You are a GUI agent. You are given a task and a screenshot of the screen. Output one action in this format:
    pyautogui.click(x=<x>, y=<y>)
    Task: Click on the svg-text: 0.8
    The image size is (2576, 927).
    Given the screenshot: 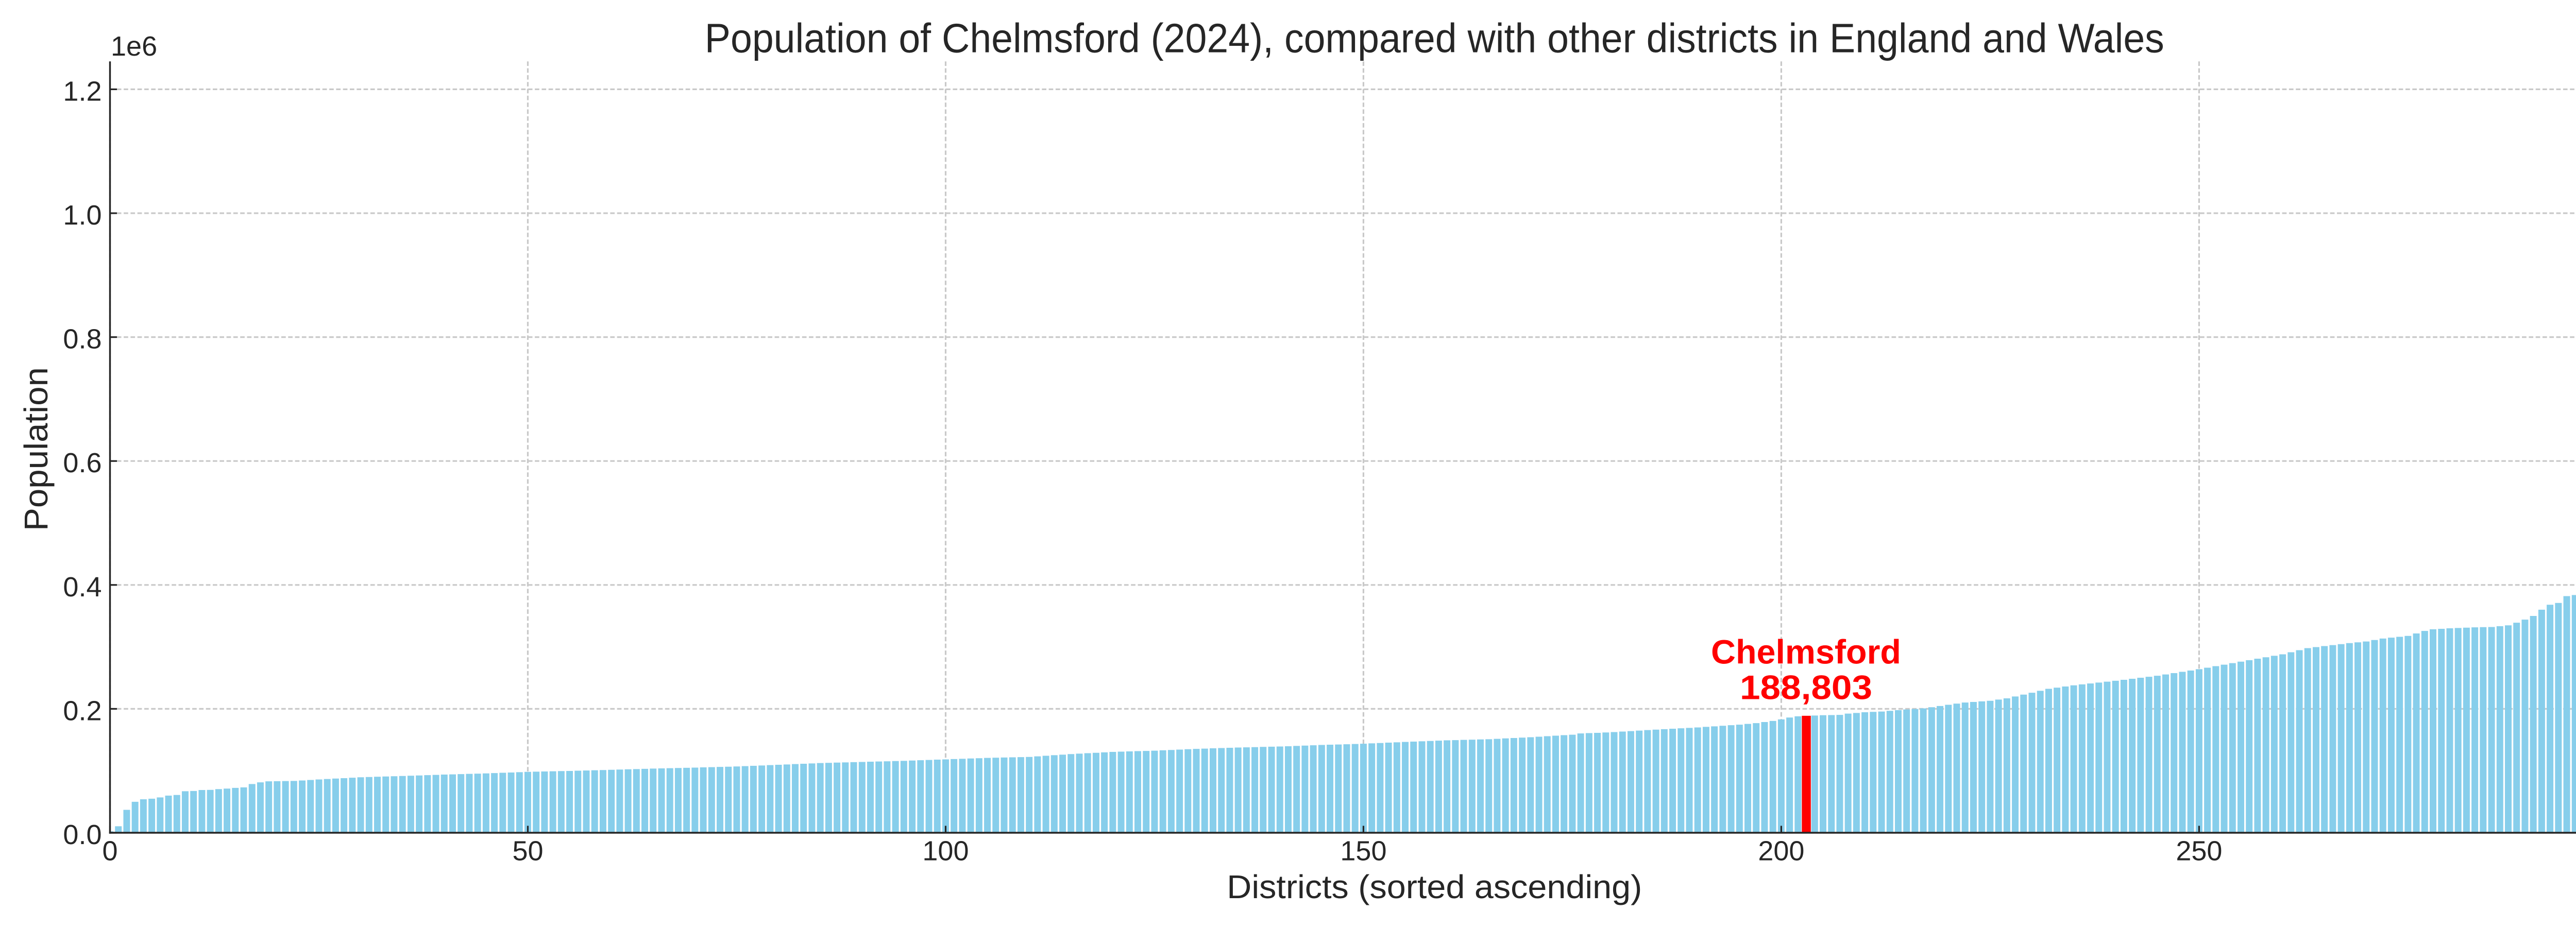 What is the action you would take?
    pyautogui.click(x=82, y=339)
    